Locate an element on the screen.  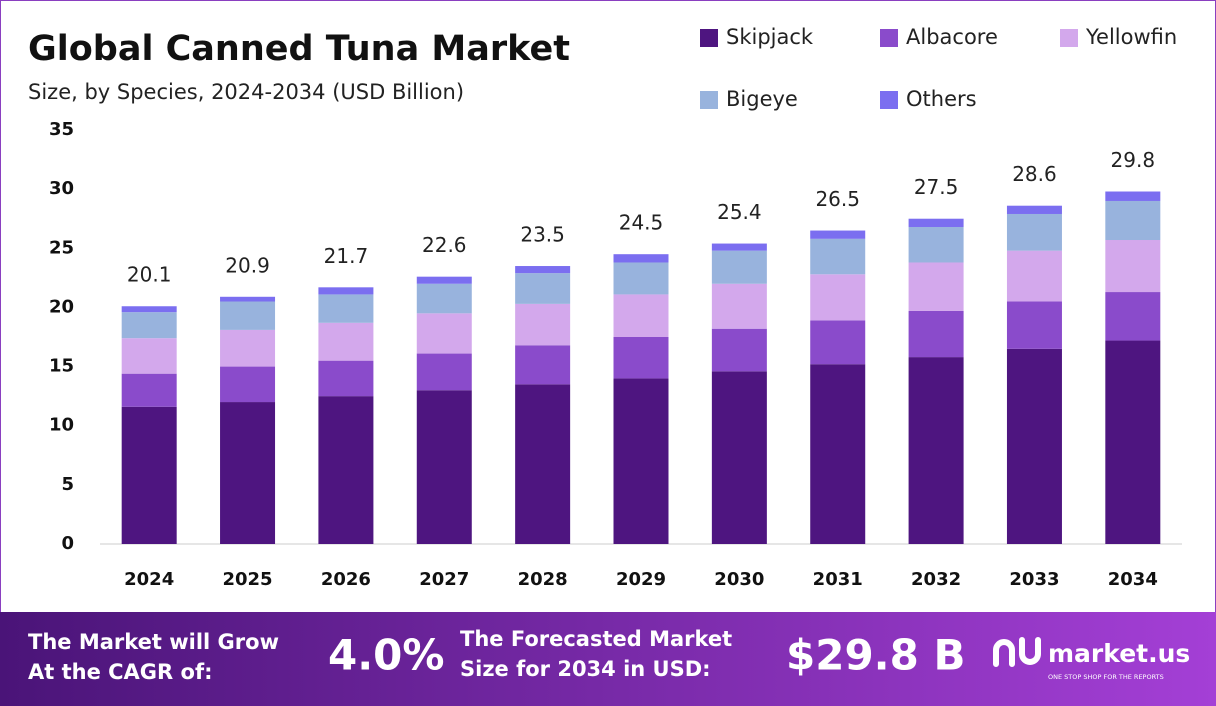
y-tick-label: 5 is located at coordinates (67, 484).